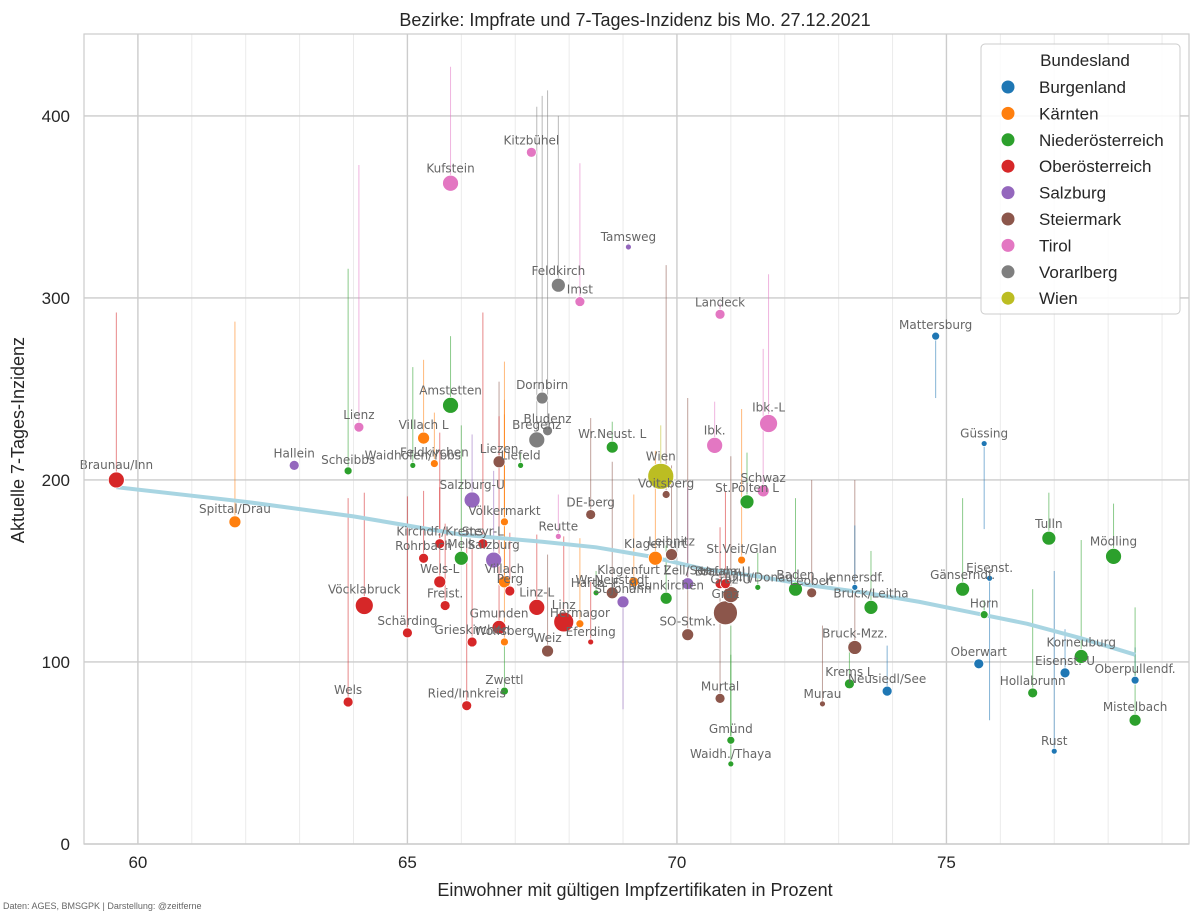 The image size is (1200, 914). Describe the element at coordinates (1054, 741) in the screenshot. I see `point-label-rust: Rust` at that location.